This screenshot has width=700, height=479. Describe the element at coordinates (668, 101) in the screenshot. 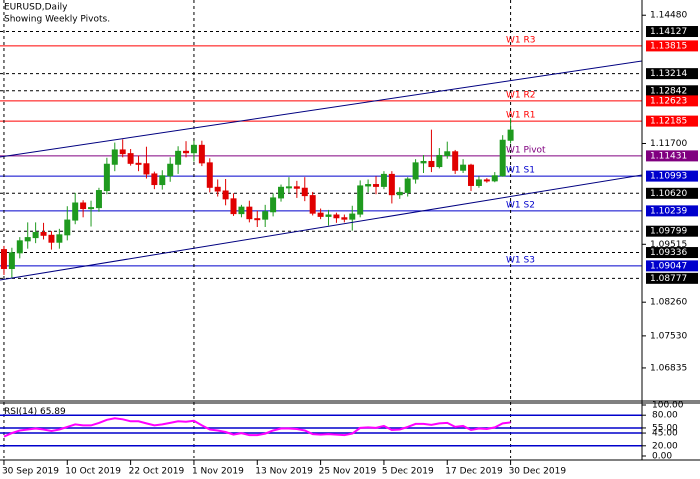

I see `pivot-value: 1.12623` at that location.